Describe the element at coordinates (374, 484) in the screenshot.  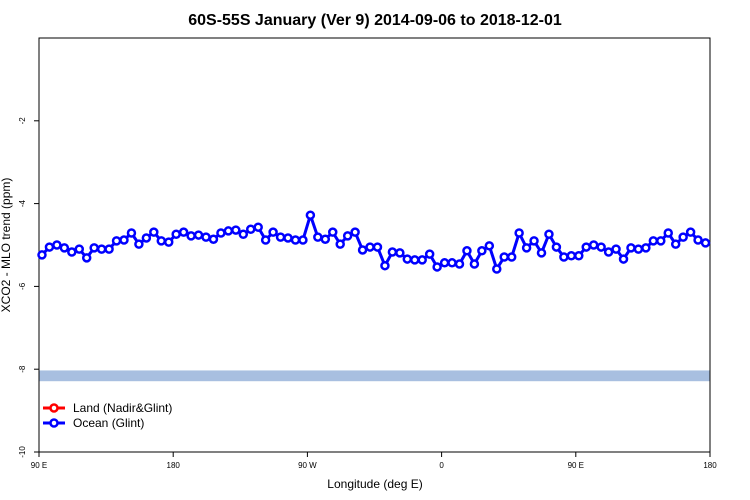
I see `x-axis-label: Longitude (deg E)` at that location.